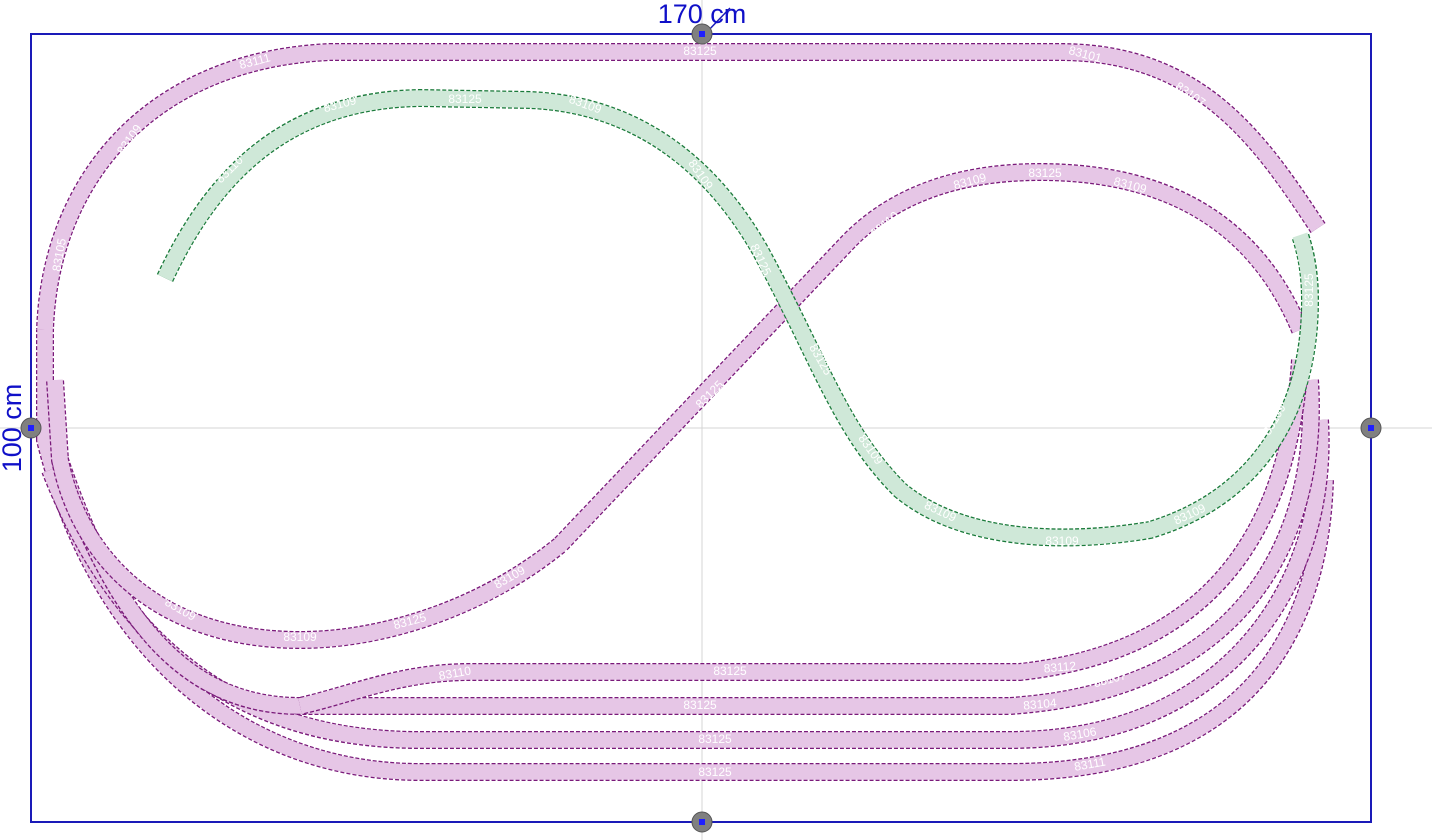 This screenshot has width=1432, height=840. What do you see at coordinates (1040, 704) in the screenshot?
I see `track-label: 83104` at bounding box center [1040, 704].